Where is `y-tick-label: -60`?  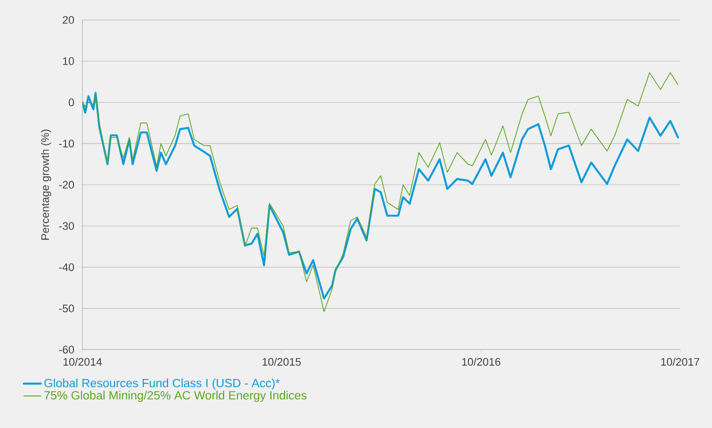 y-tick-label: -60 is located at coordinates (66, 350).